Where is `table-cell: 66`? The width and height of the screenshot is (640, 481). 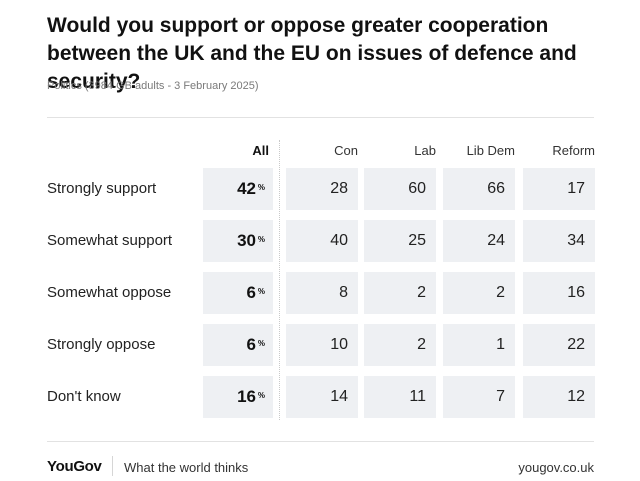 table-cell: 66 is located at coordinates (479, 189).